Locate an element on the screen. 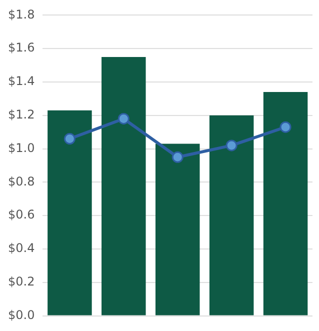 This screenshot has width=319, height=331. y-tick-label: $0.2 is located at coordinates (21, 281).